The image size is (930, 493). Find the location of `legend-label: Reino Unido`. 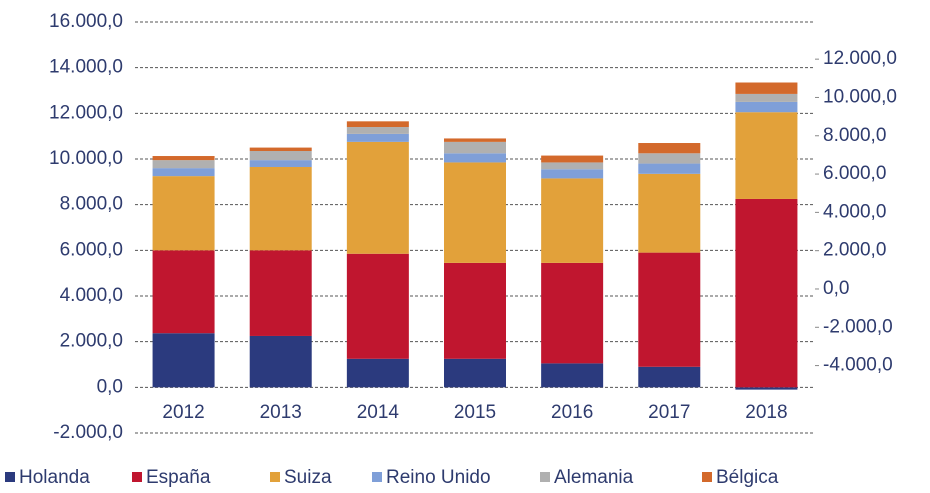

legend-label: Reino Unido is located at coordinates (438, 477).